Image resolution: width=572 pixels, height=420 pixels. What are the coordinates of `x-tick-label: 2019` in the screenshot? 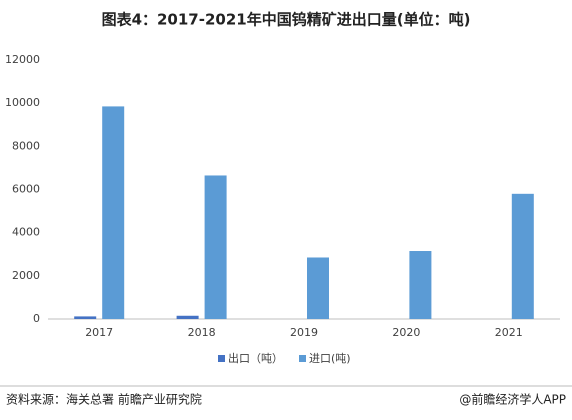 It's located at (304, 332).